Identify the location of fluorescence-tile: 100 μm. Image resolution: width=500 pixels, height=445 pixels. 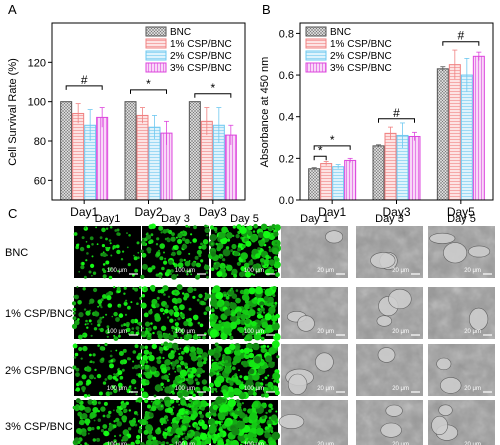
(107, 313).